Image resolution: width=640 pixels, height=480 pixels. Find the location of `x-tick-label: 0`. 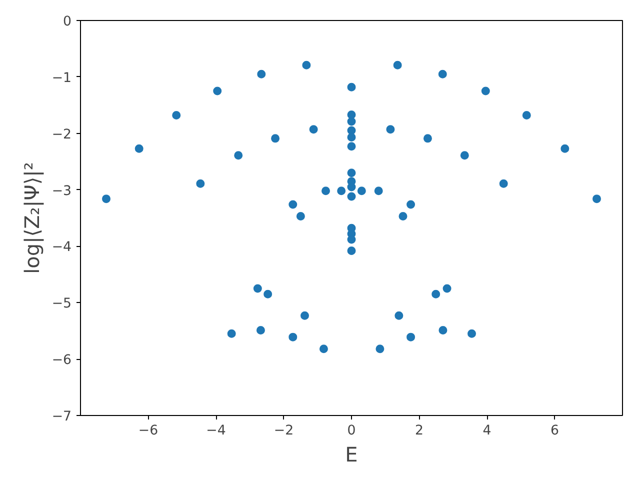

x-tick-label: 0 is located at coordinates (351, 431).